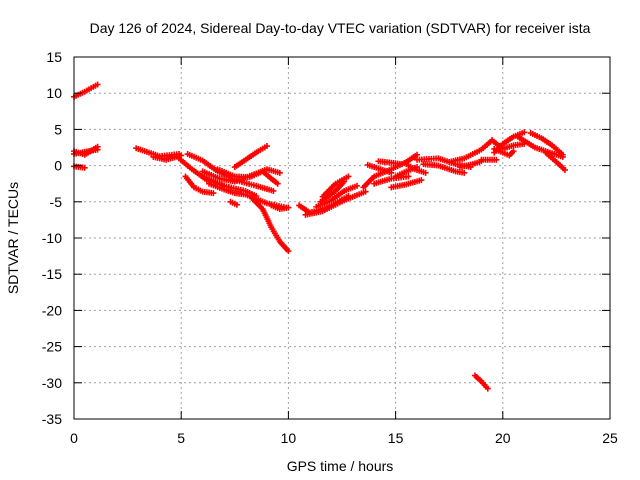 The height and width of the screenshot is (480, 640). Describe the element at coordinates (444, 168) in the screenshot. I see `series-arc32` at that location.